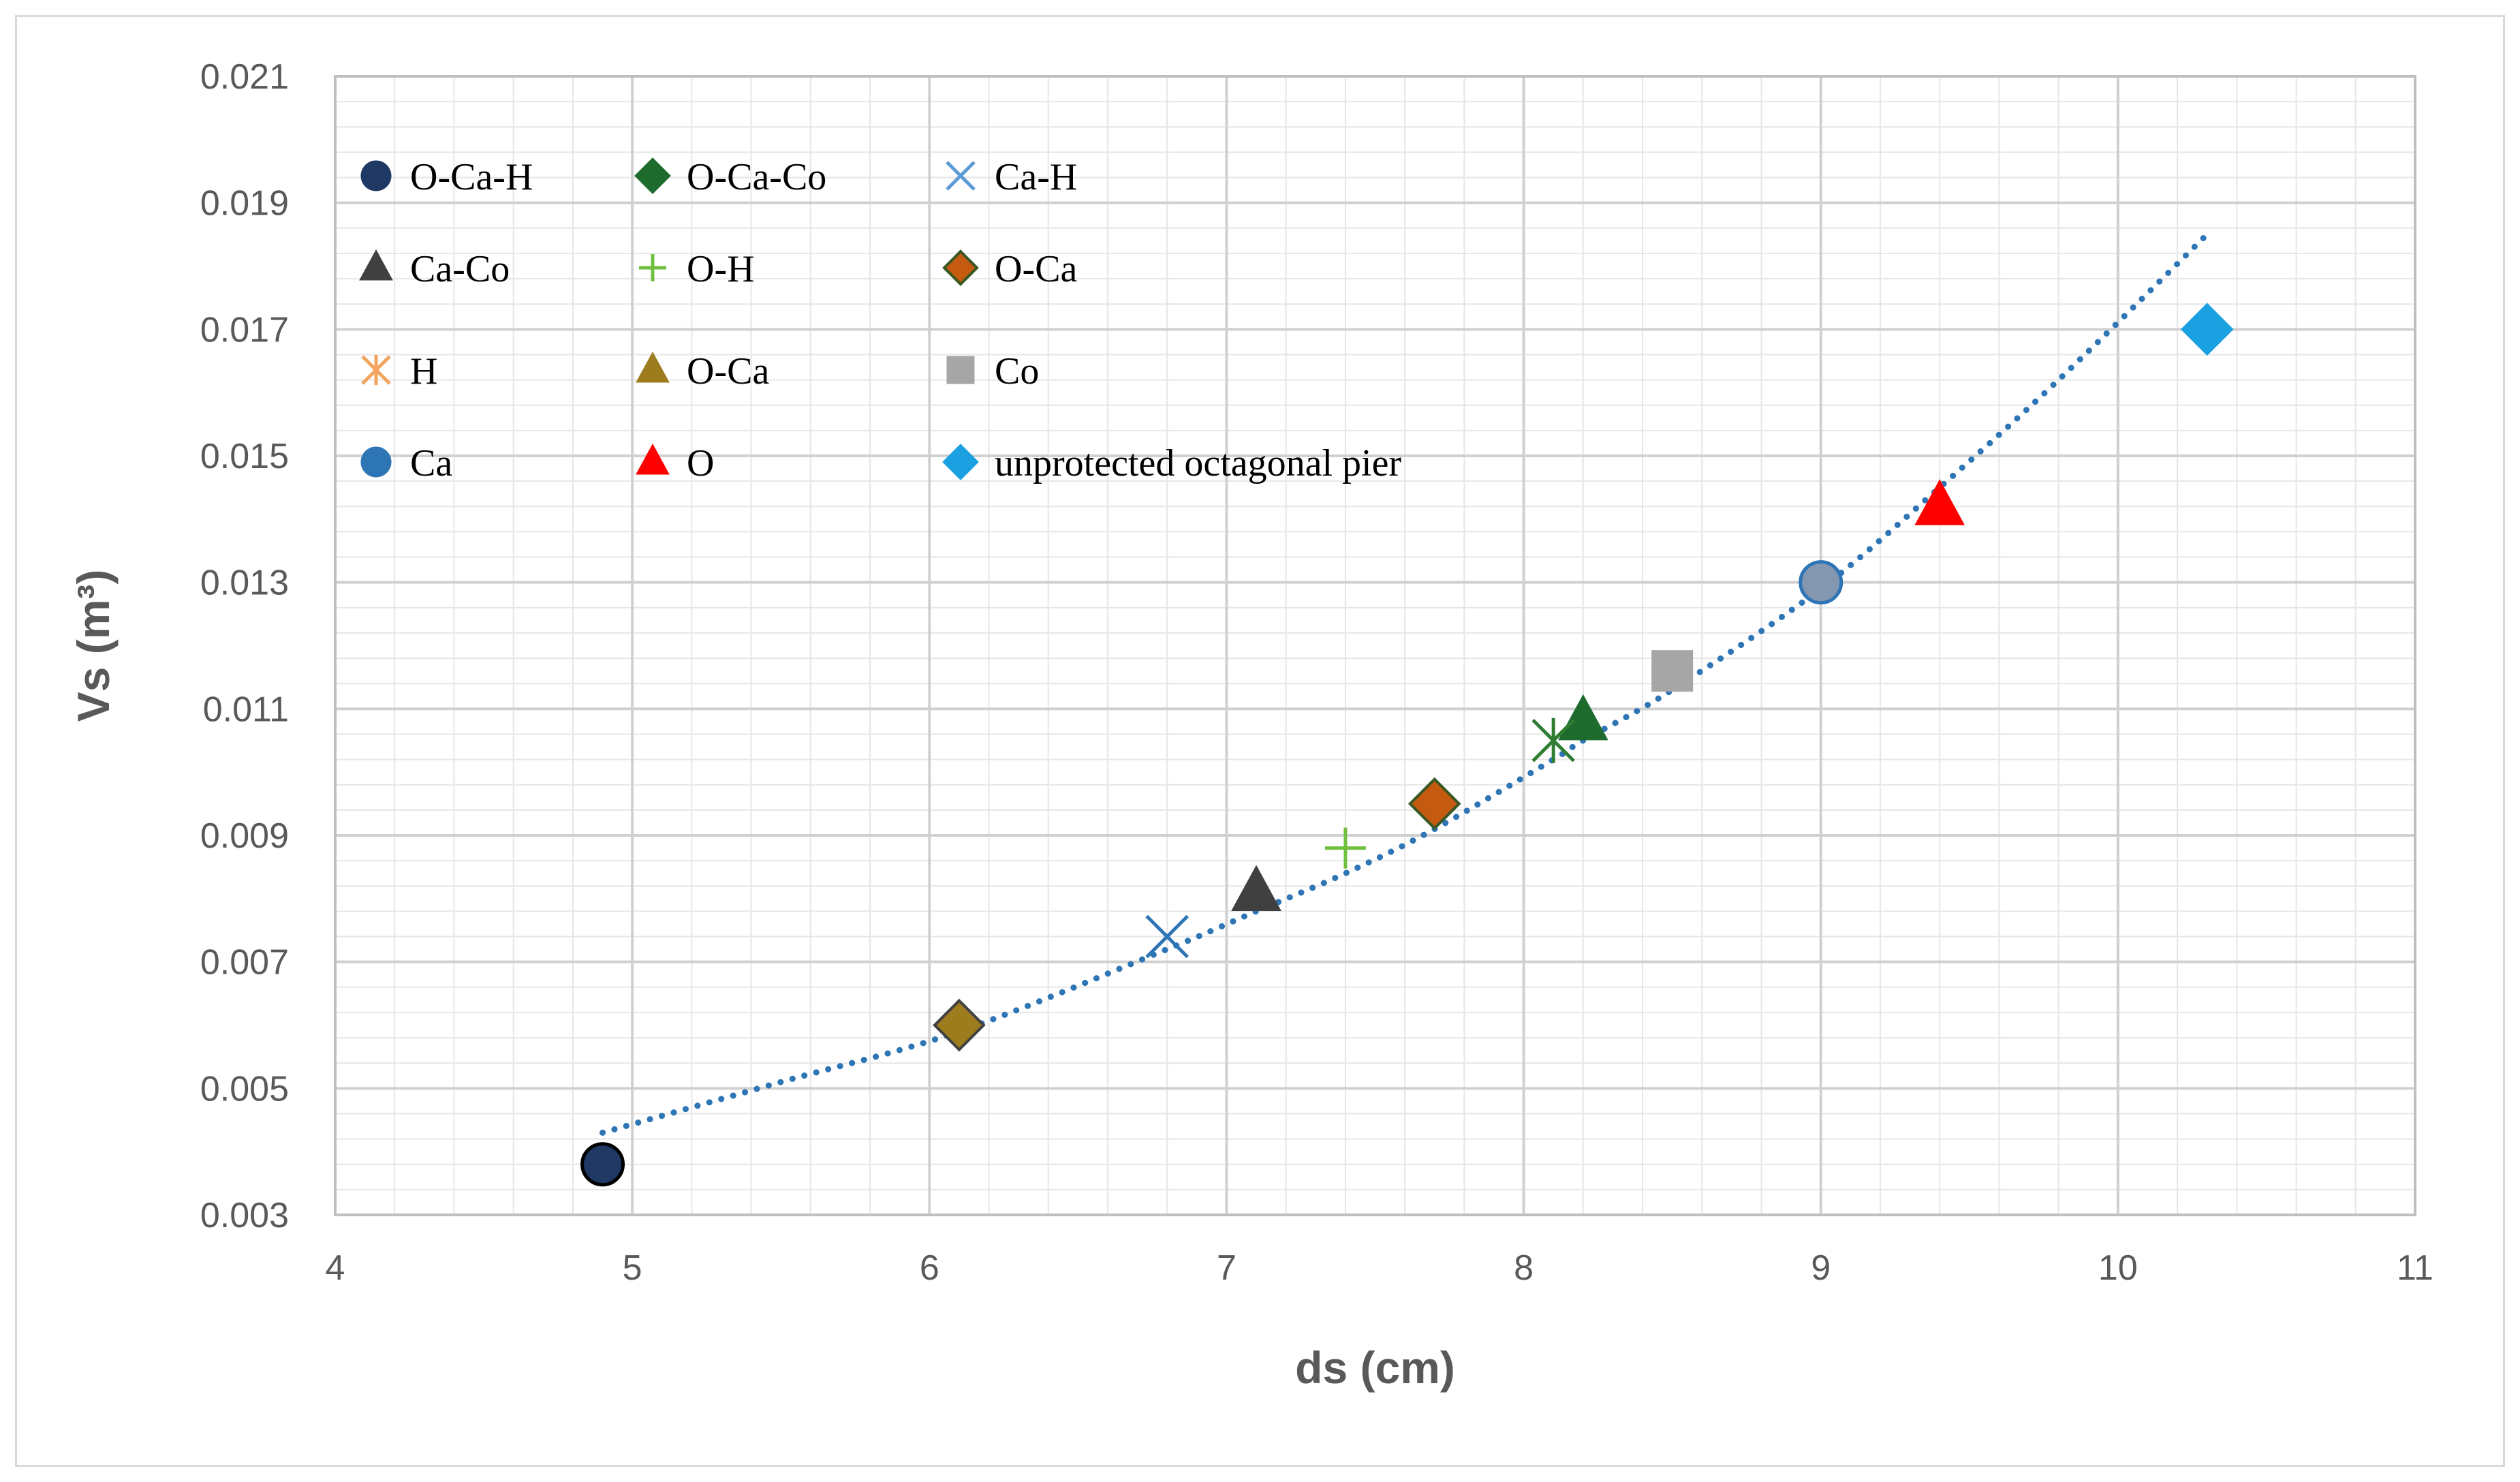 The height and width of the screenshot is (1482, 2520). What do you see at coordinates (1017, 371) in the screenshot?
I see `legend-label: Co` at bounding box center [1017, 371].